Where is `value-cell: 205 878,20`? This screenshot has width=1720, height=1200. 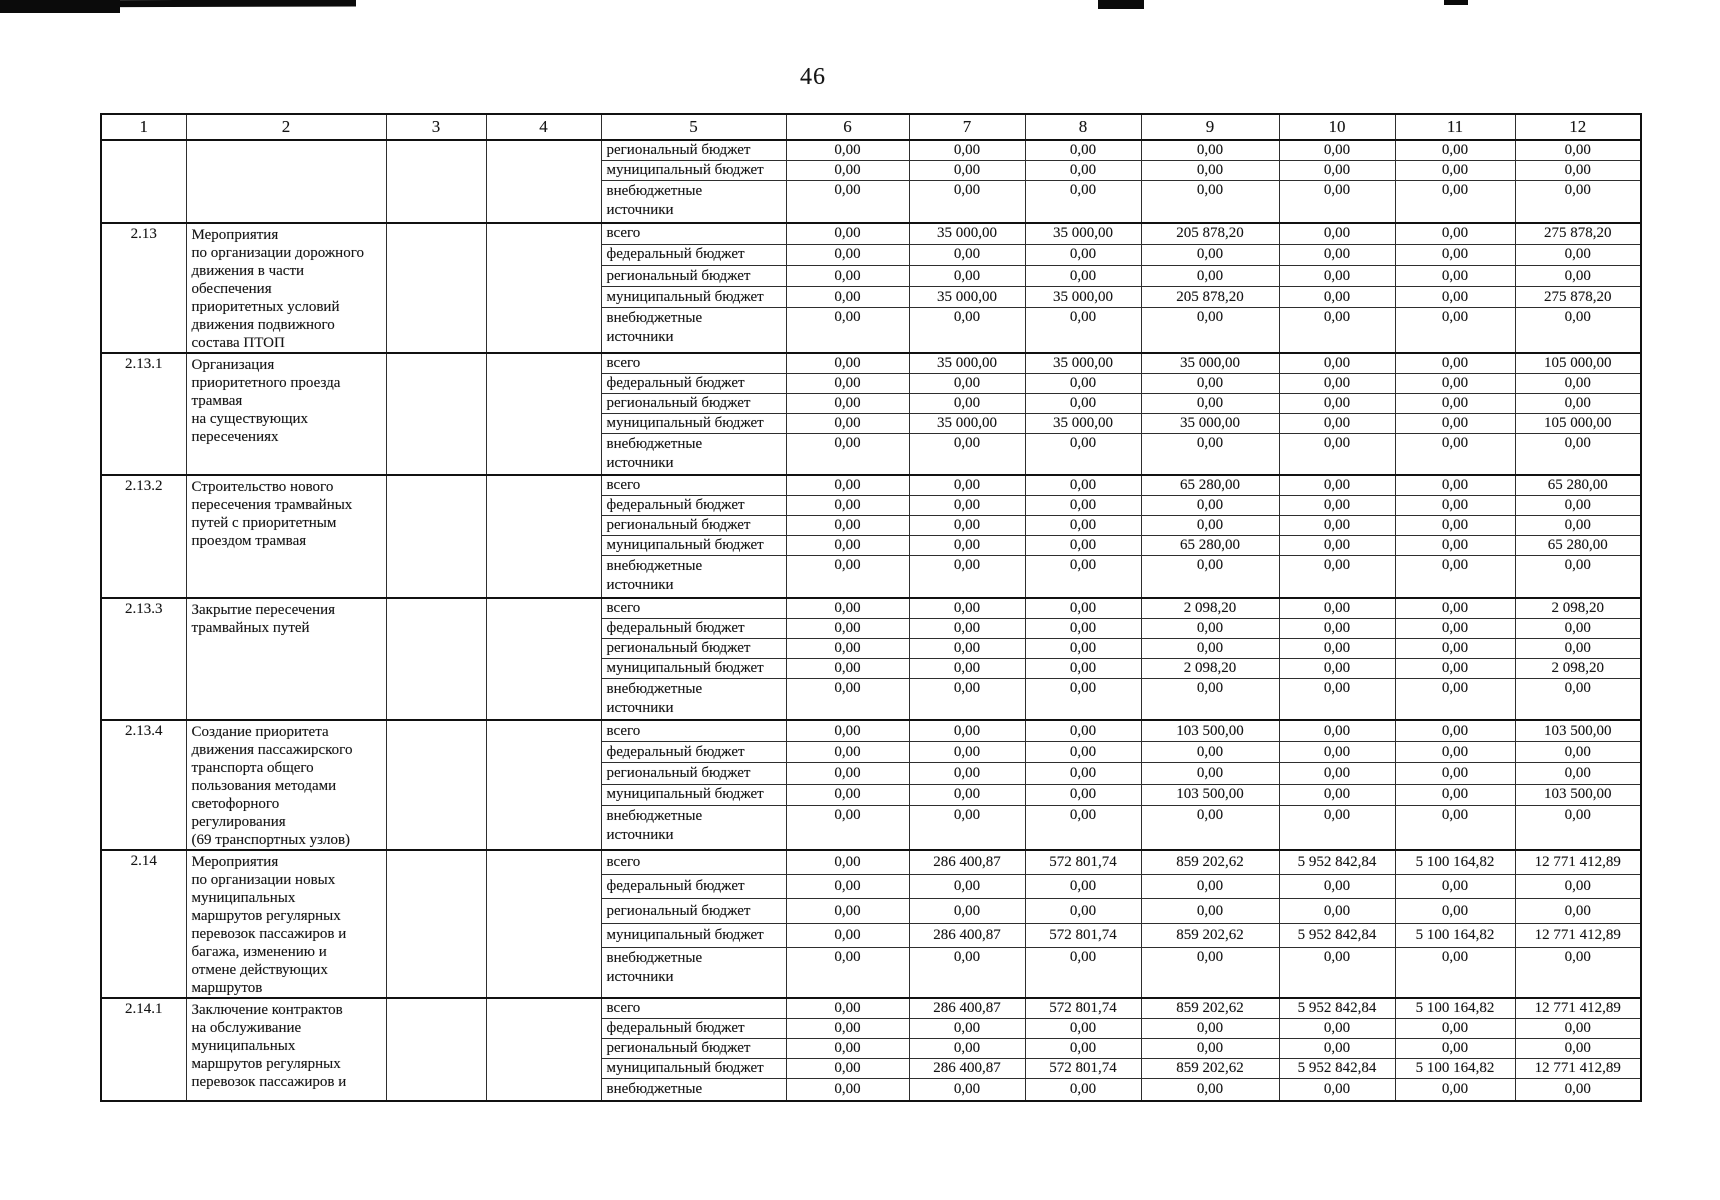
value-cell: 205 878,20 is located at coordinates (1210, 297).